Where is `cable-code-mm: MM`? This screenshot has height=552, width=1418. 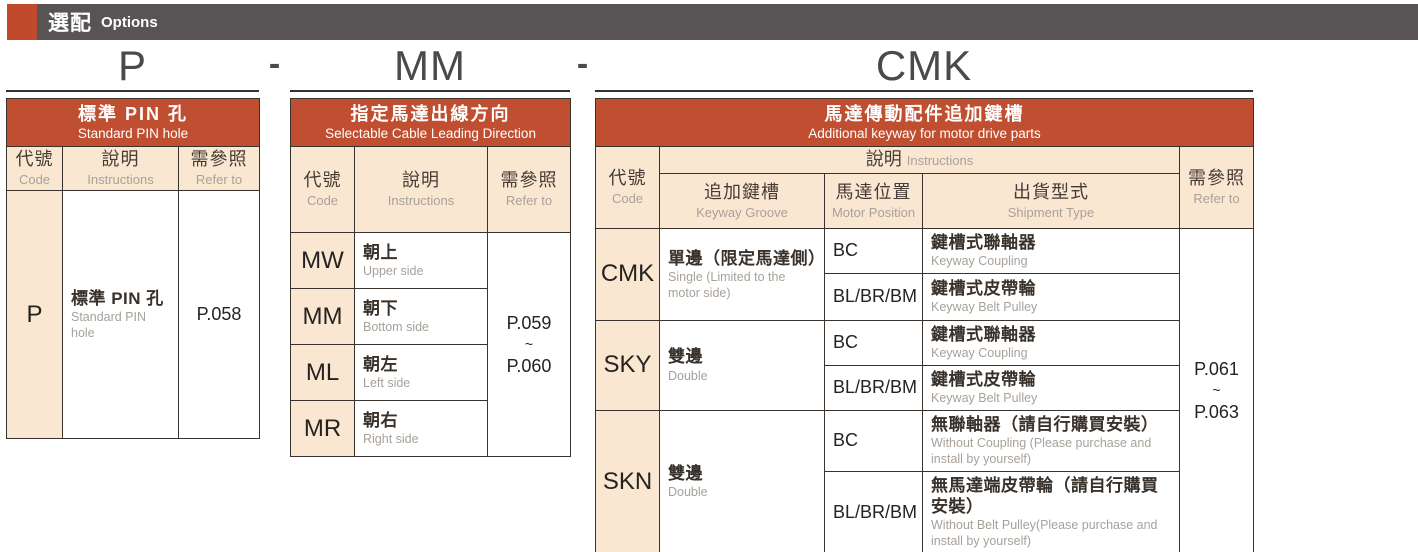 cable-code-mm: MM is located at coordinates (322, 316).